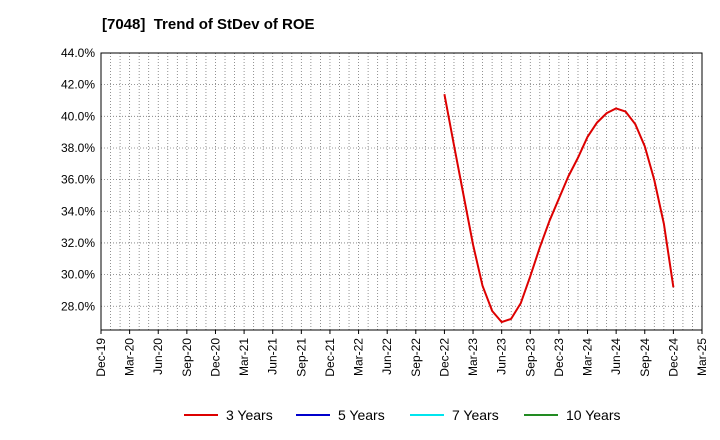 Image resolution: width=720 pixels, height=440 pixels. What do you see at coordinates (502, 356) in the screenshot?
I see `x-tick-label: Jun-23` at bounding box center [502, 356].